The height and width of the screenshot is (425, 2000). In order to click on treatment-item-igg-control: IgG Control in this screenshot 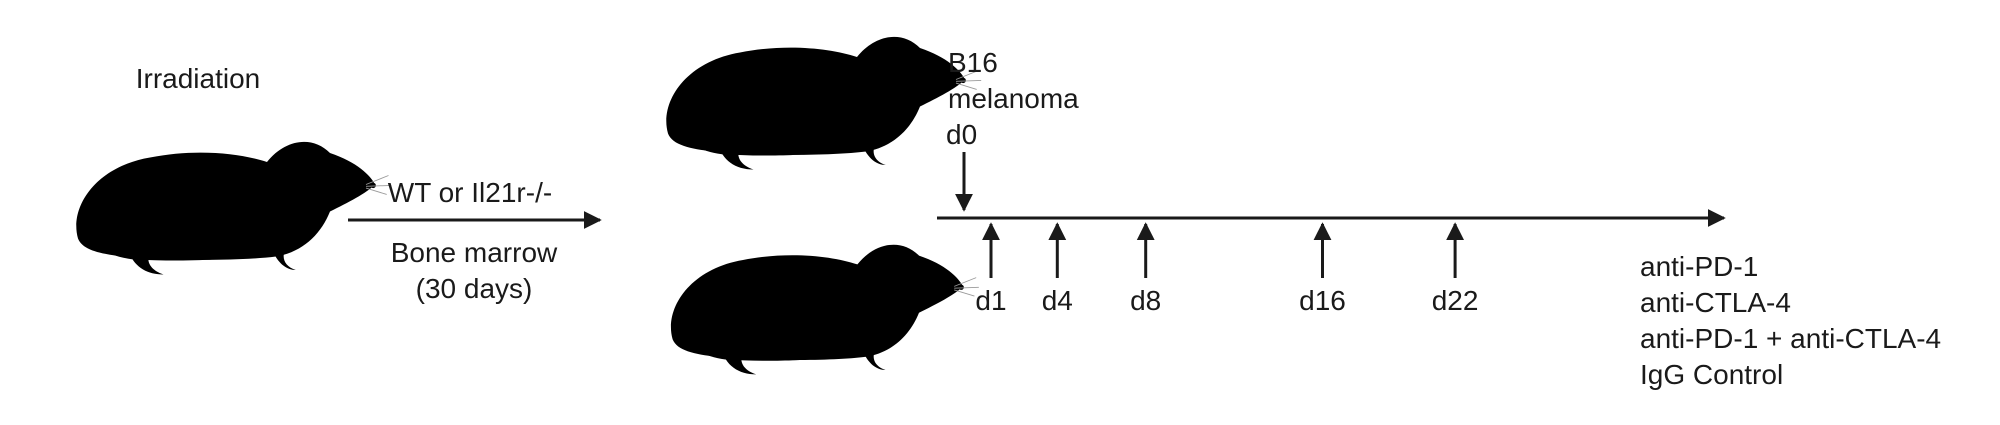, I will do `click(1711, 374)`.